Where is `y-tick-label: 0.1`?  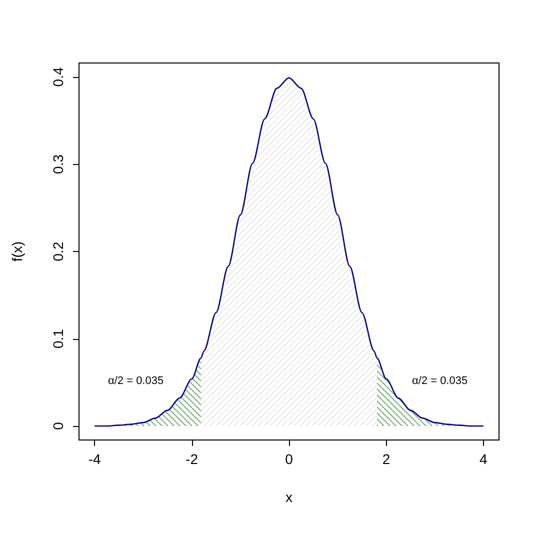
y-tick-label: 0.1 is located at coordinates (58, 338).